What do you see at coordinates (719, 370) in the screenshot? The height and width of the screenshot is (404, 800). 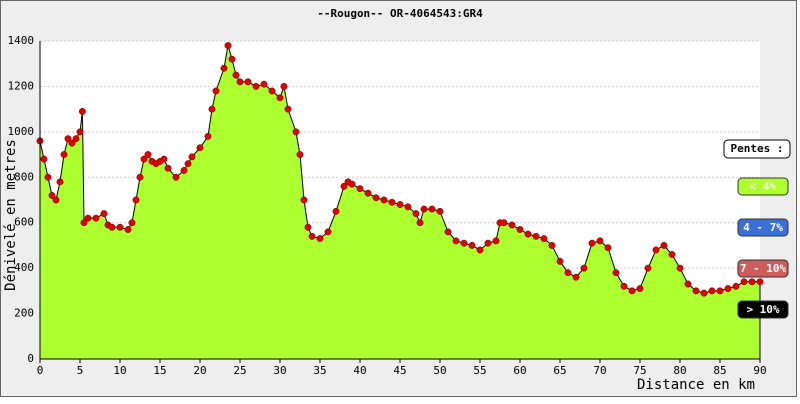 I see `x-tick-label: 85` at bounding box center [719, 370].